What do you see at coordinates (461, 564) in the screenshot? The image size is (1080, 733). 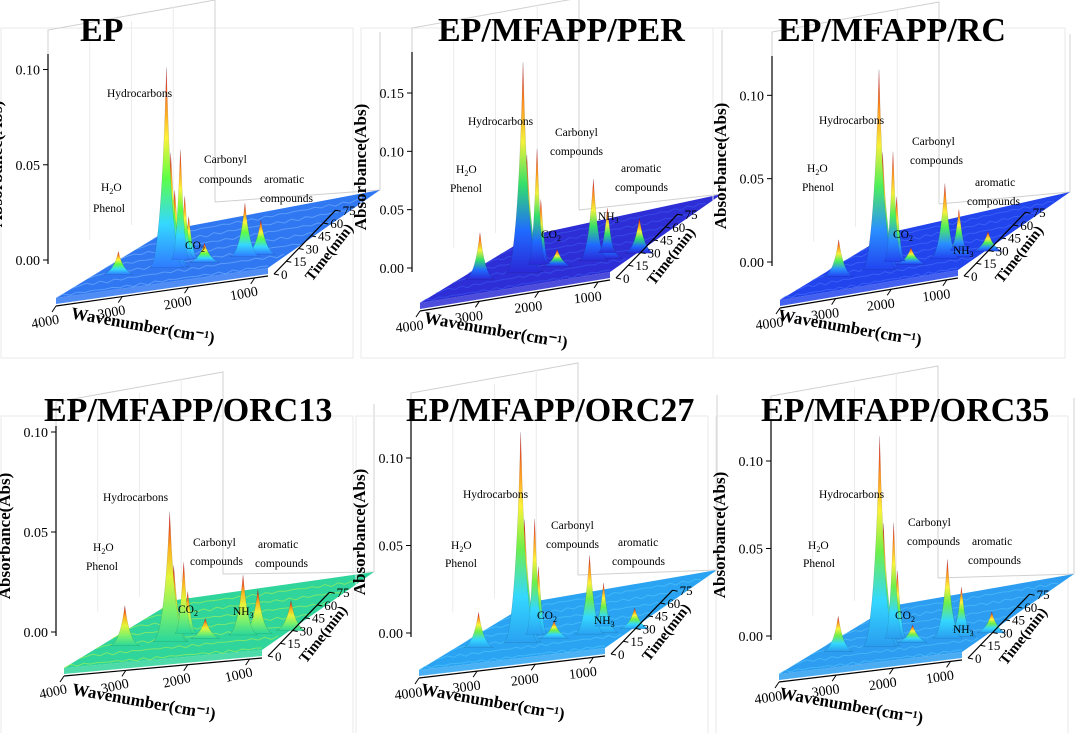 I see `annotation-ph: Phenol` at bounding box center [461, 564].